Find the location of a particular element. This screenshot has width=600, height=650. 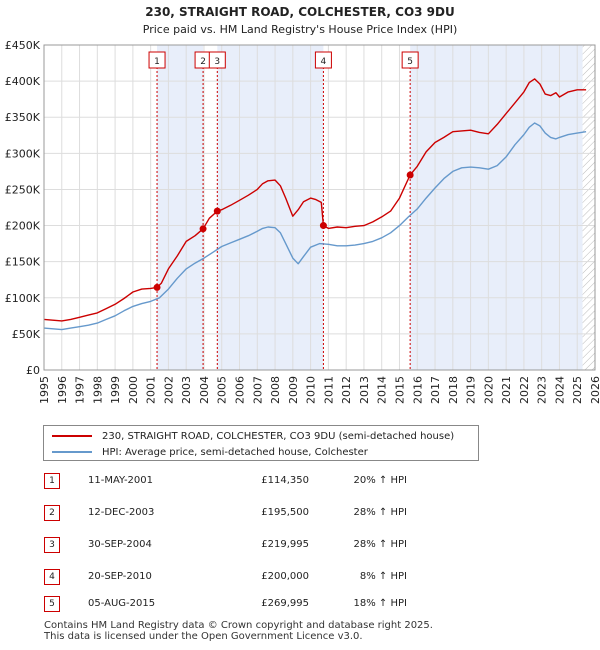

sale-price: £195,500 is located at coordinates (285, 512).